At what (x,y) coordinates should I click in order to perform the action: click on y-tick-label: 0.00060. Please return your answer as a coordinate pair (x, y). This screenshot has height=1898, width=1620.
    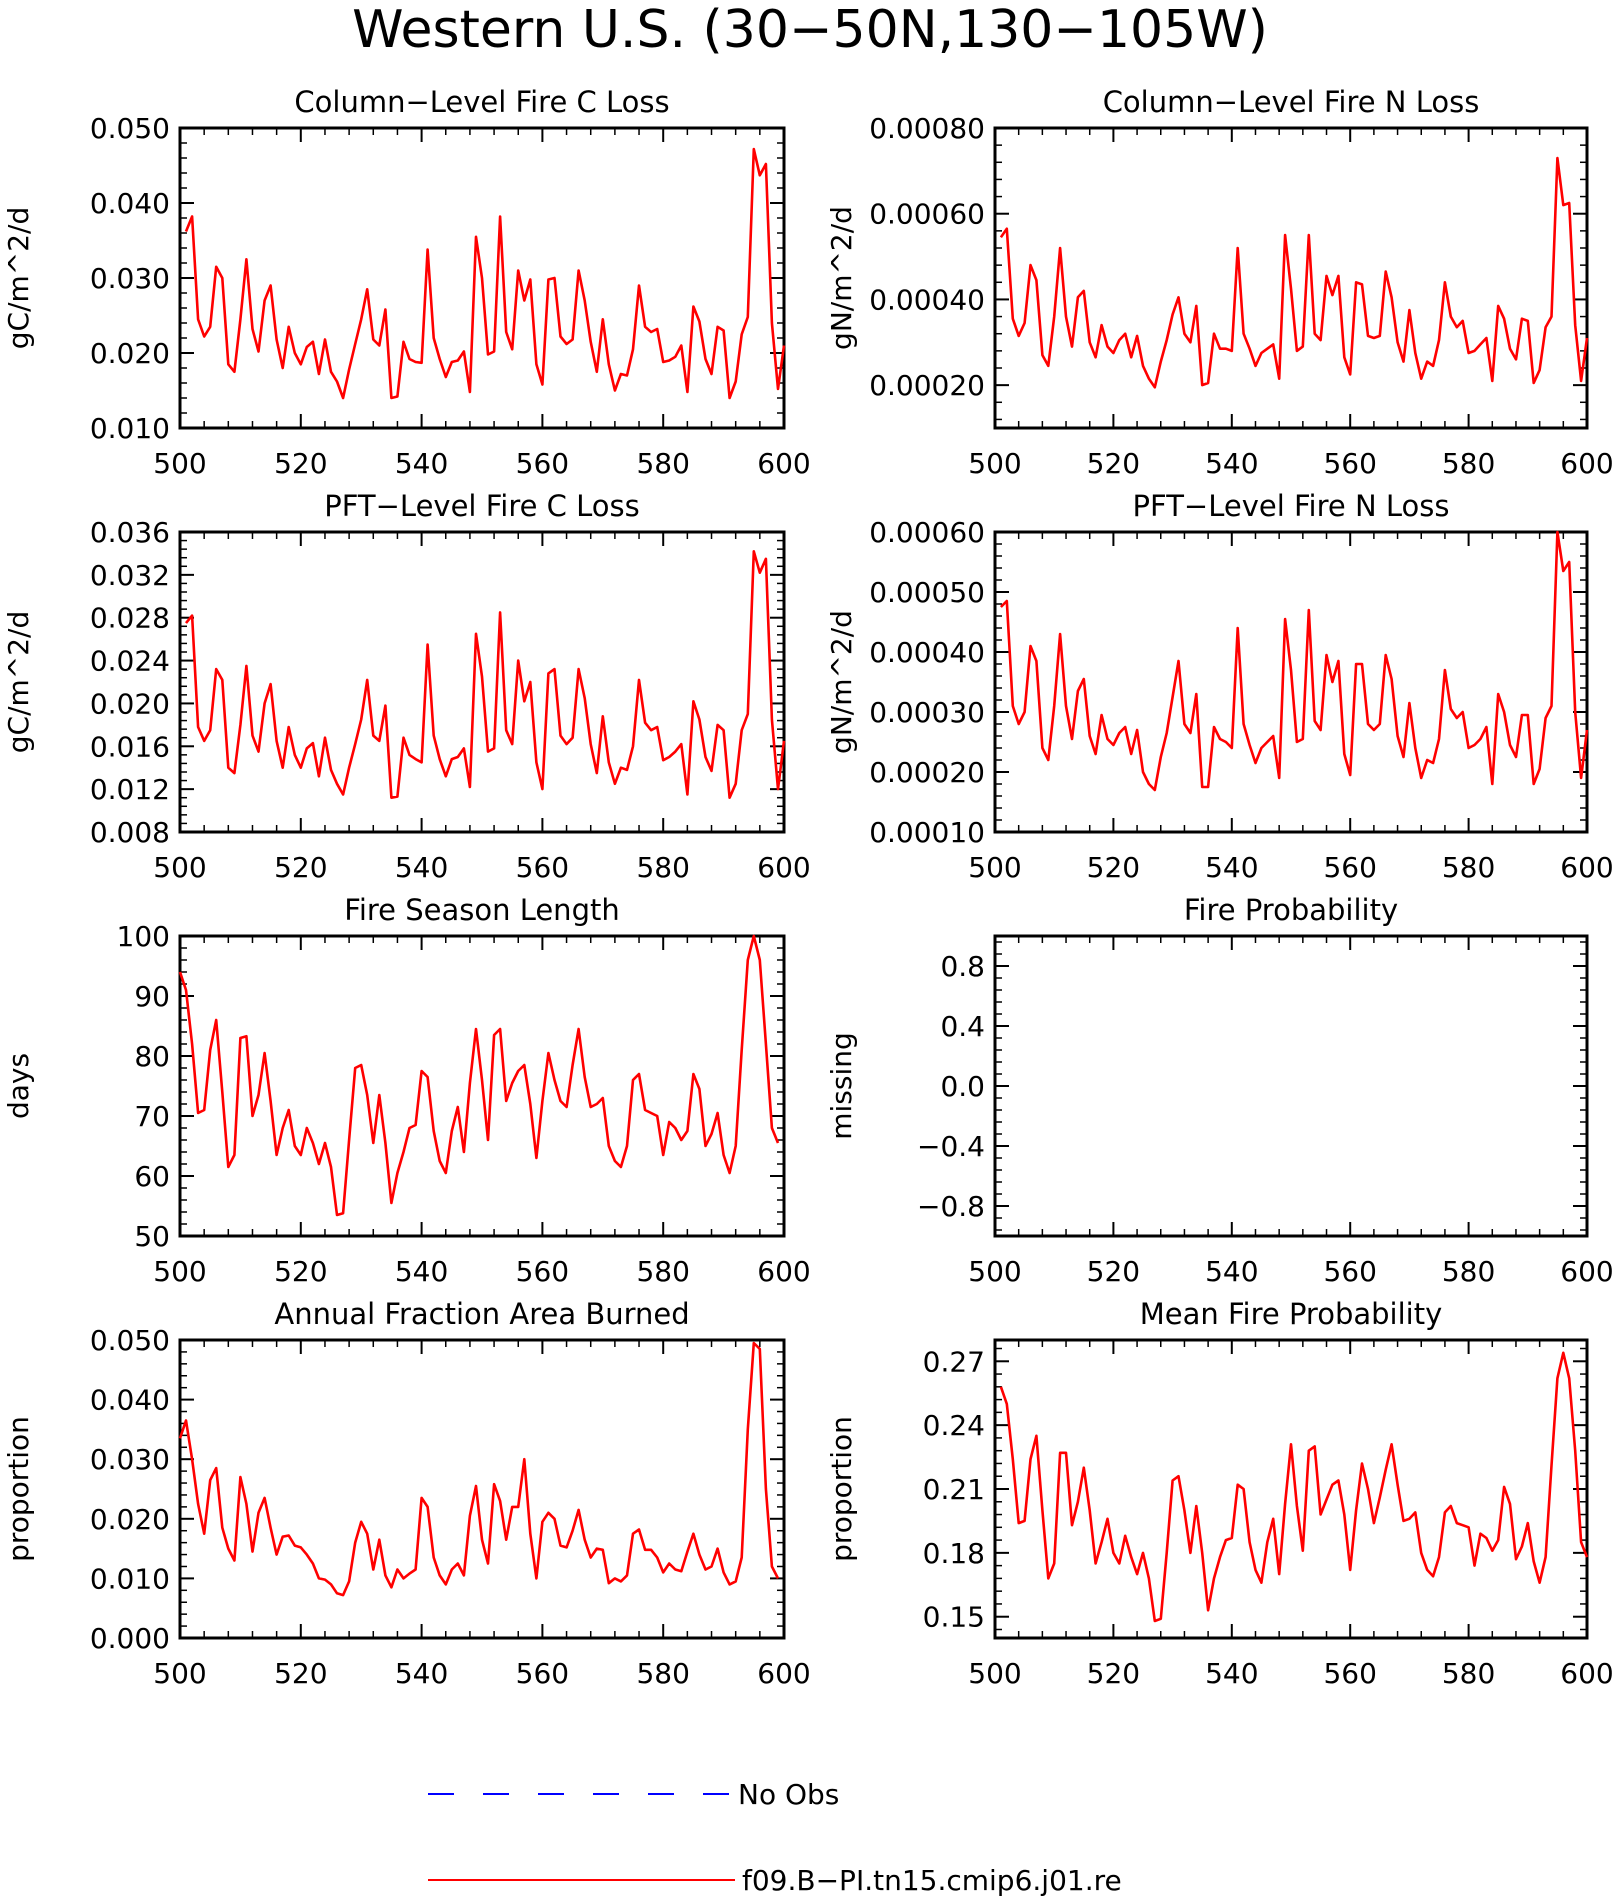
    Looking at the image, I should click on (927, 532).